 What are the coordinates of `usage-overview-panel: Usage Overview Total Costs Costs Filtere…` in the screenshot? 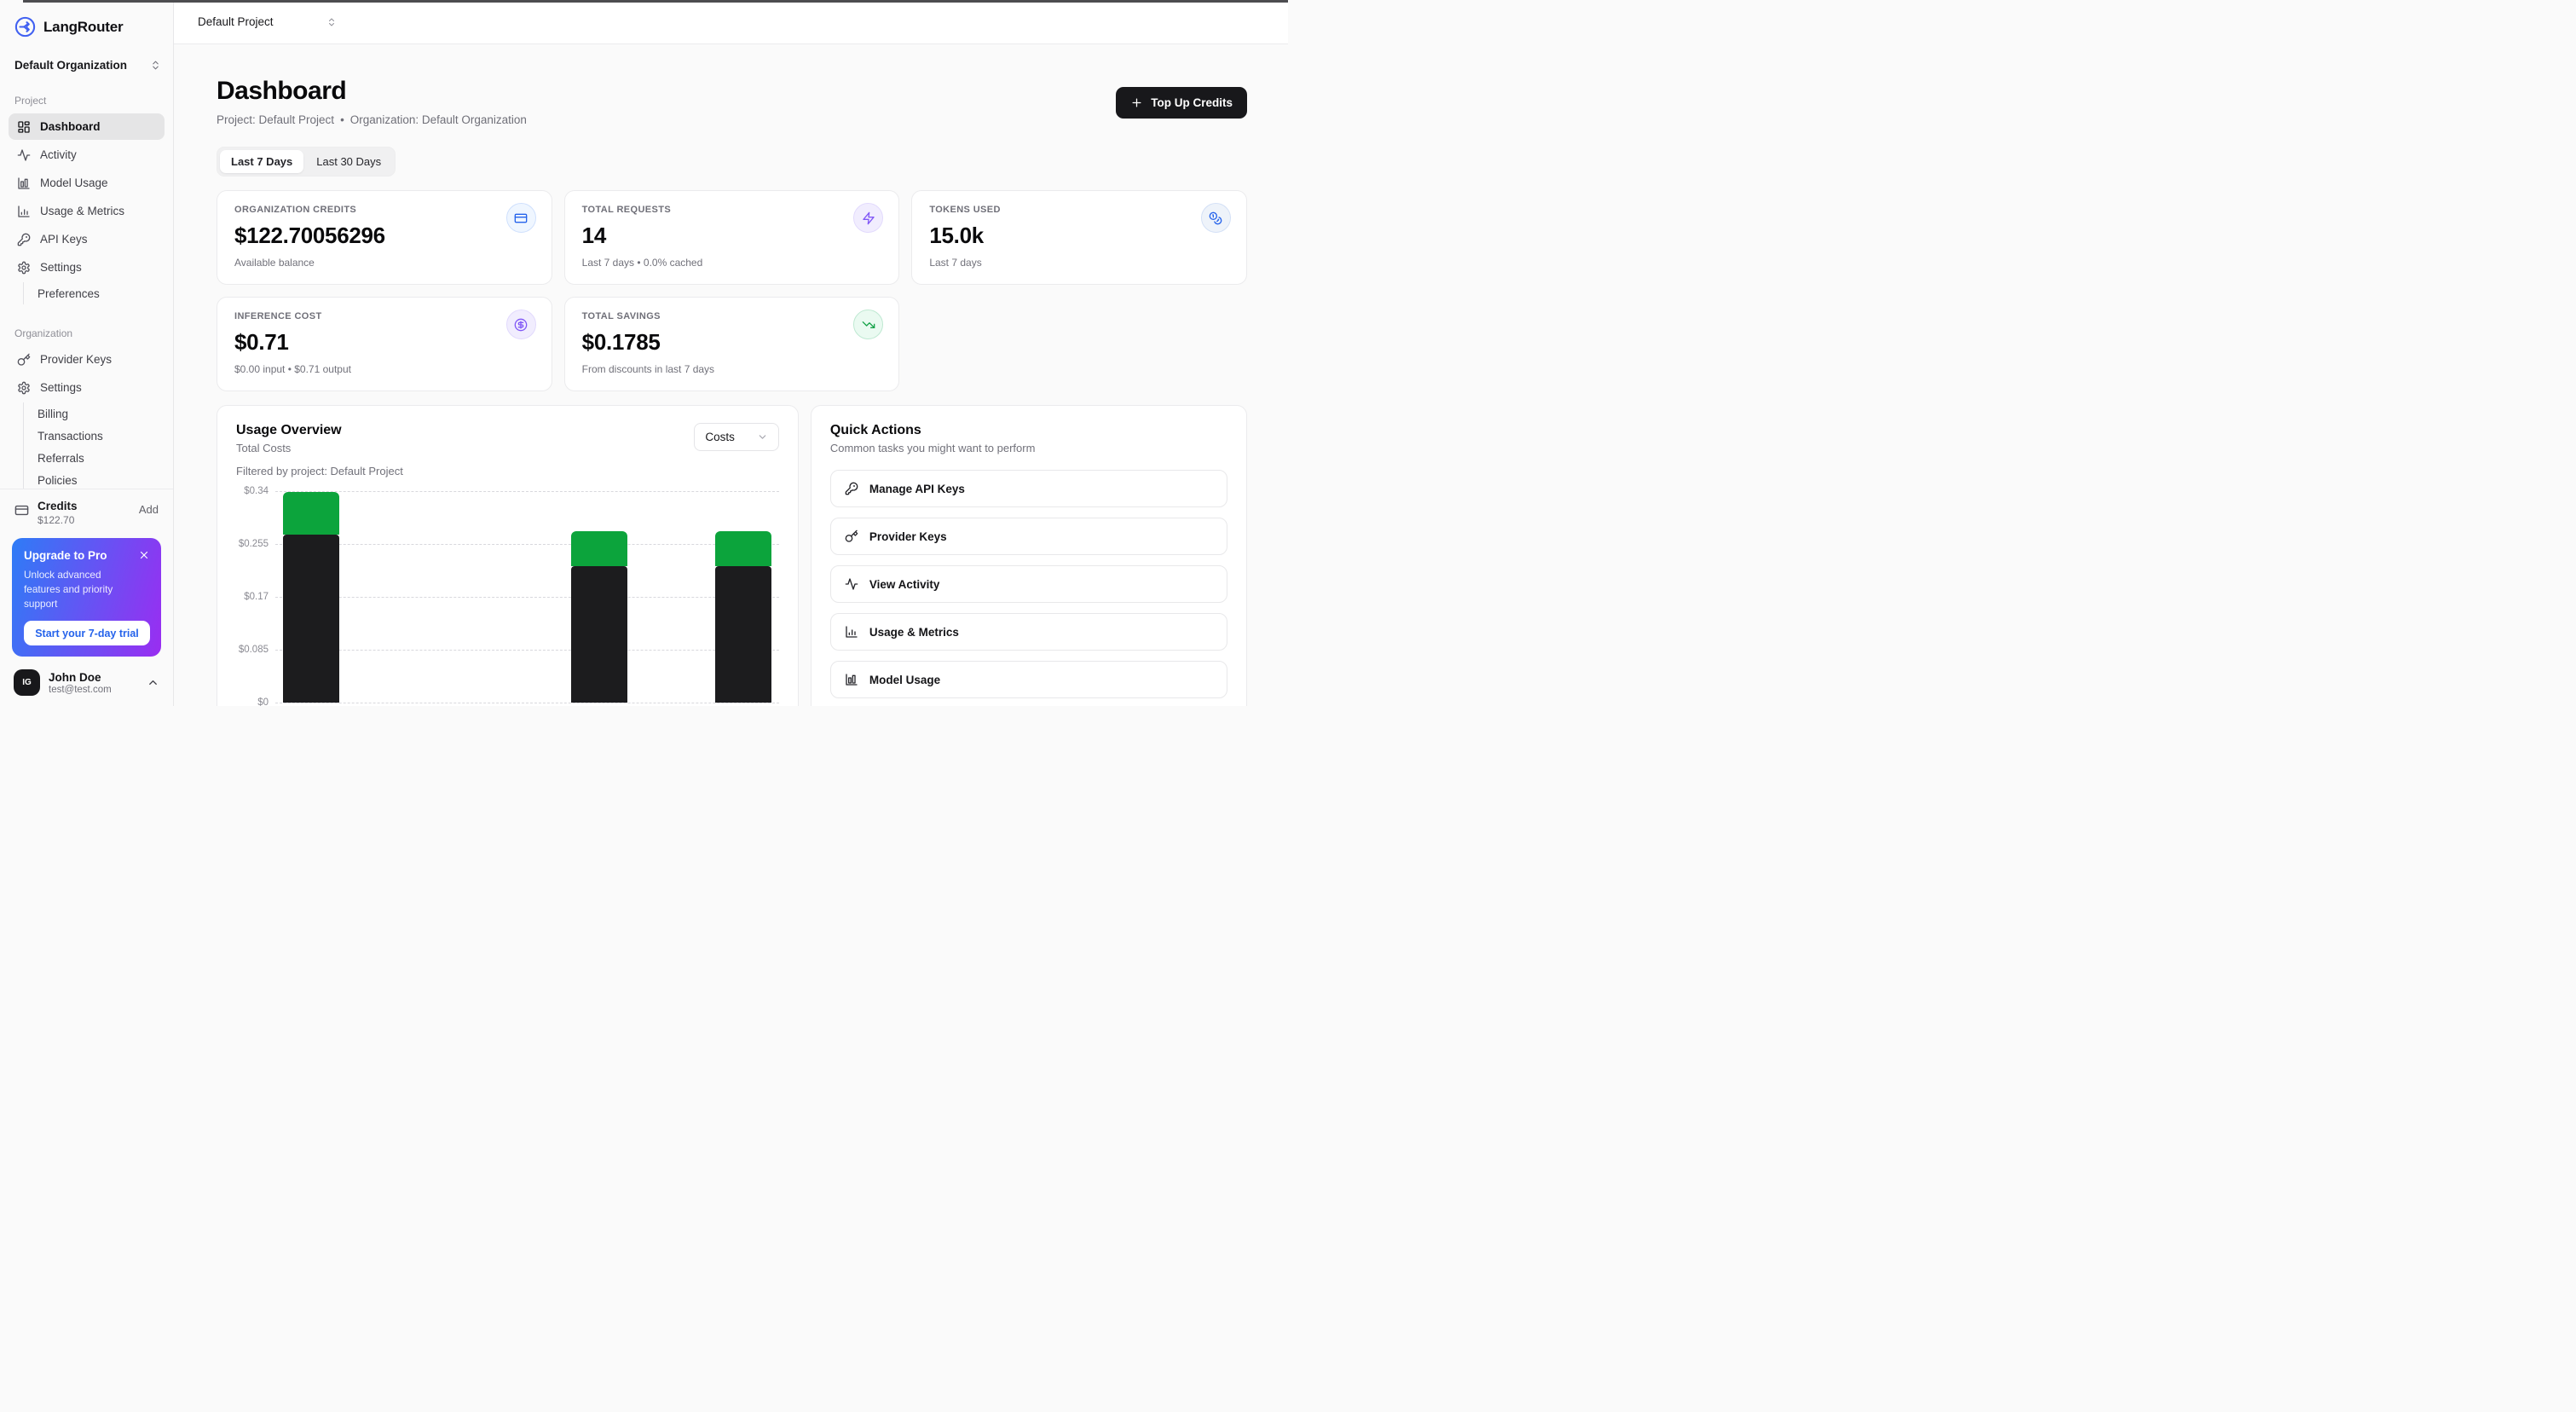 It's located at (508, 555).